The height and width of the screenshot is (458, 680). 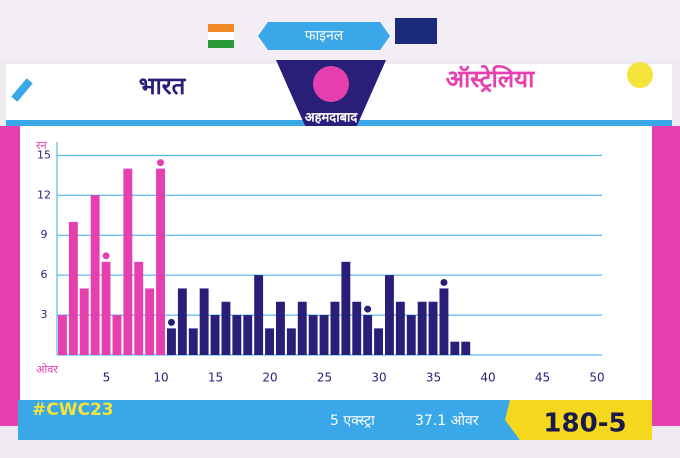 What do you see at coordinates (163, 86) in the screenshot?
I see `team-india: भारत` at bounding box center [163, 86].